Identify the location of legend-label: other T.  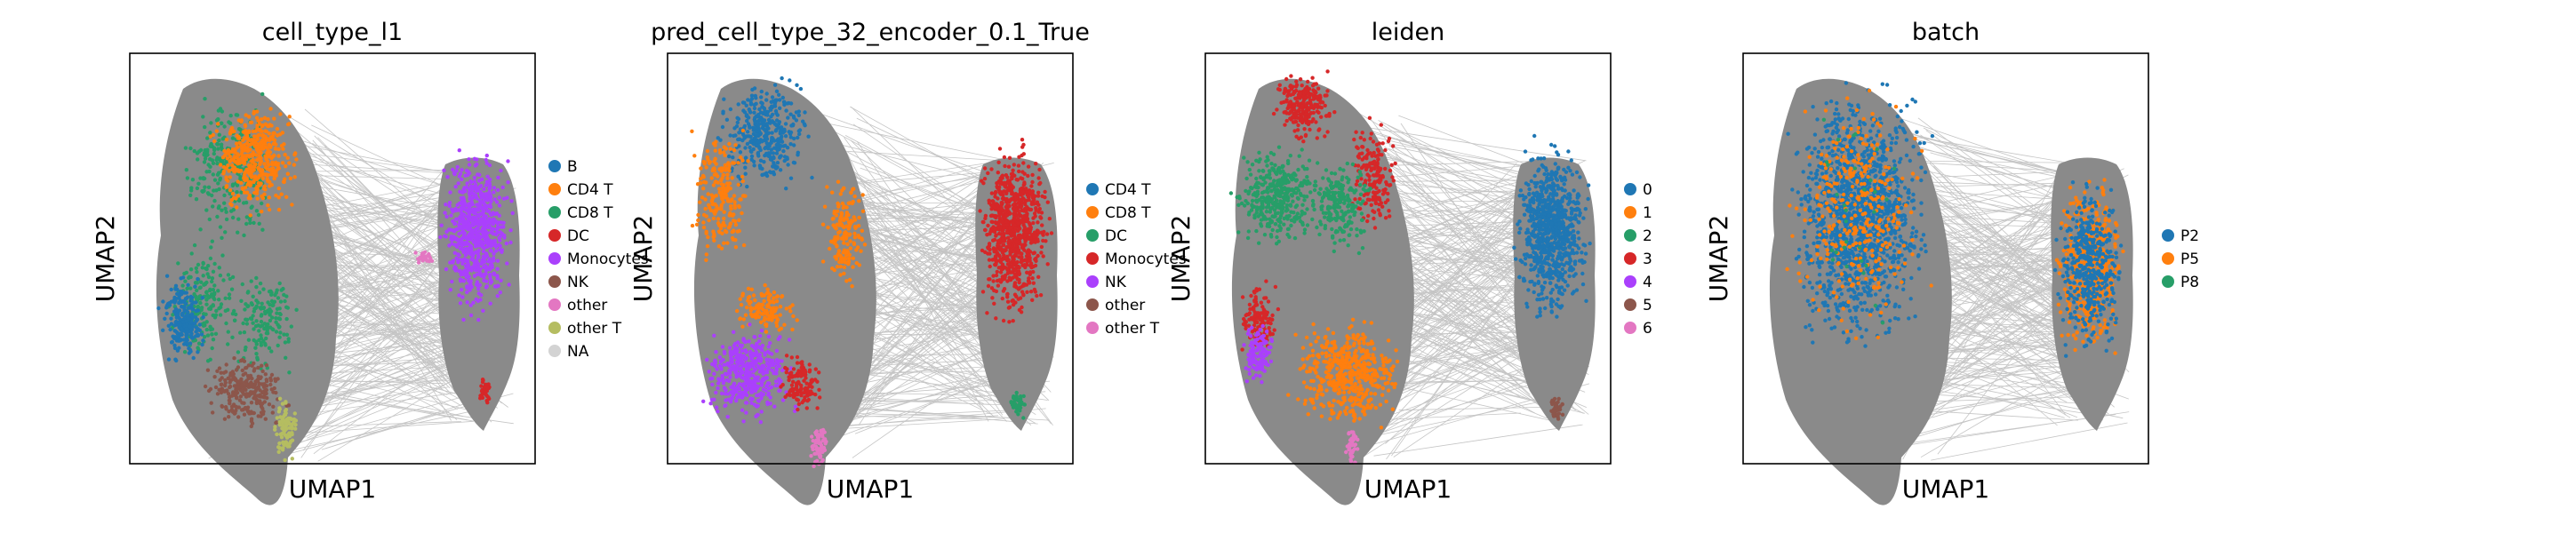
(594, 329).